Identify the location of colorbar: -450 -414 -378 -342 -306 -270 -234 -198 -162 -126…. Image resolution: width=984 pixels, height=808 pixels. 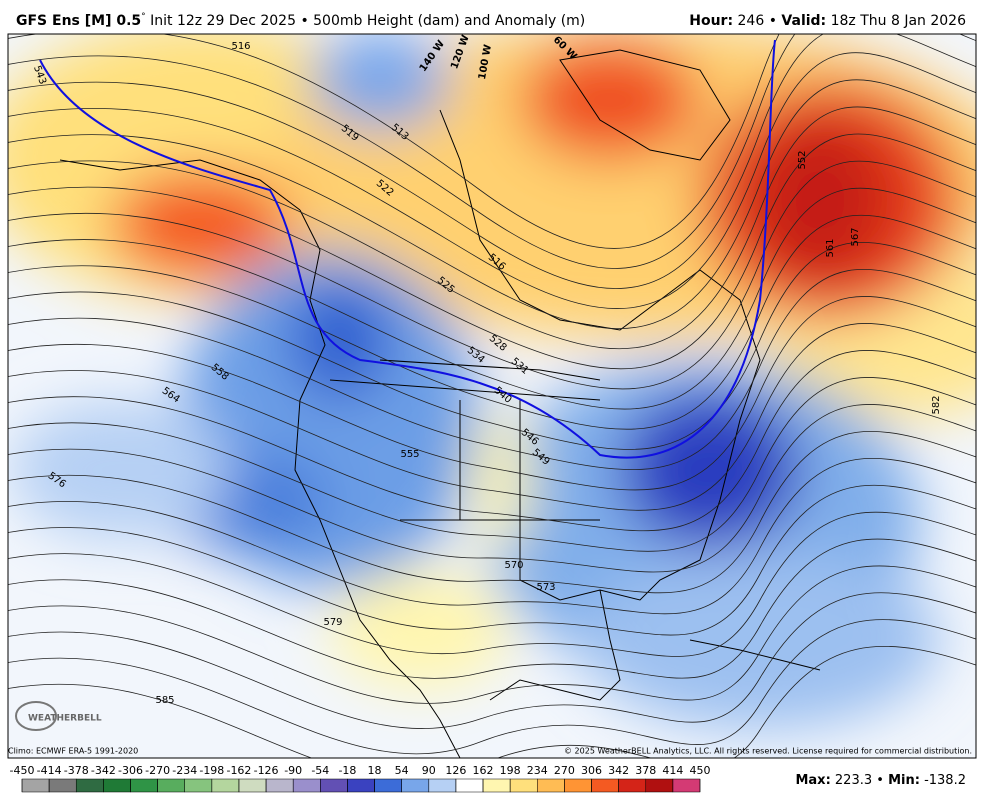
(360, 778).